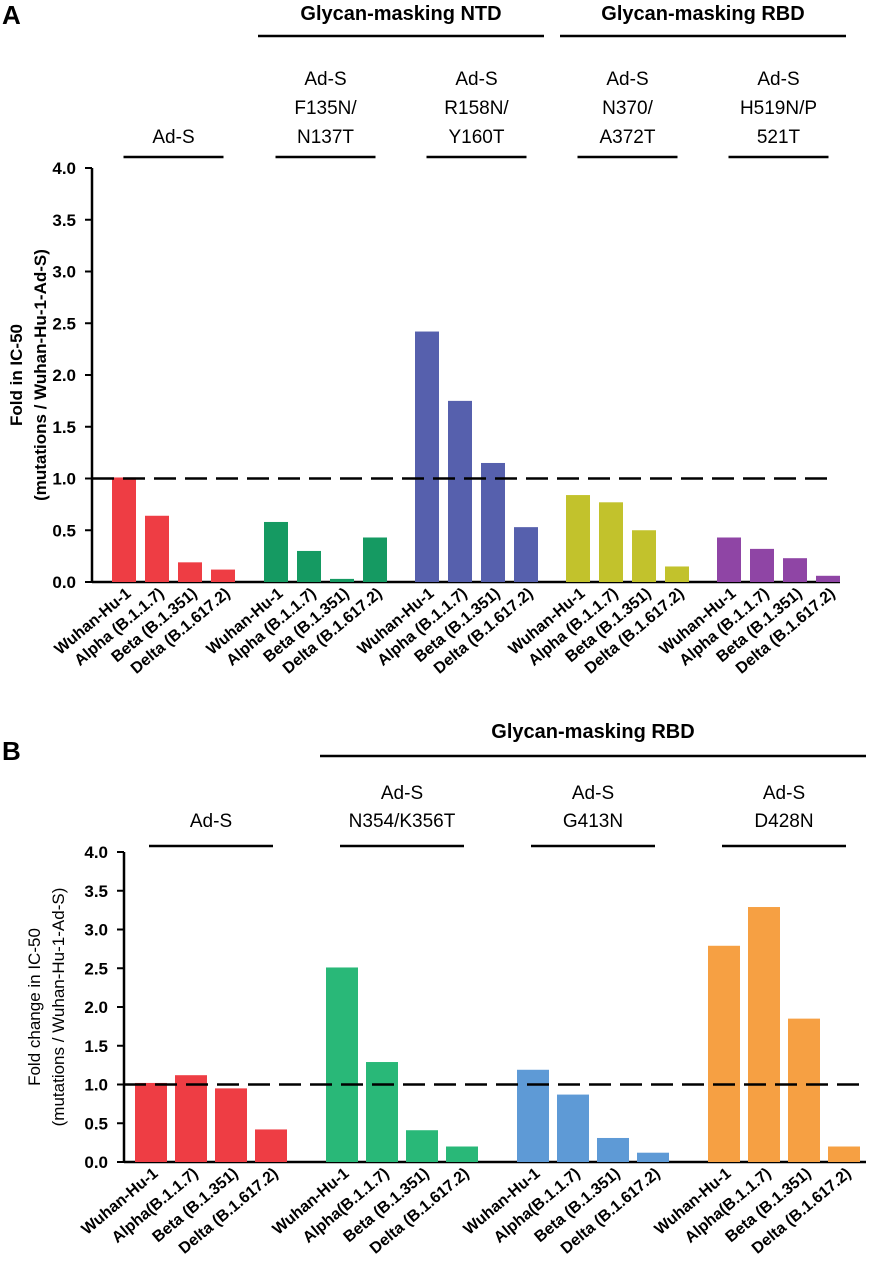 The image size is (886, 1282). What do you see at coordinates (779, 137) in the screenshot?
I see `group-label: 521T` at bounding box center [779, 137].